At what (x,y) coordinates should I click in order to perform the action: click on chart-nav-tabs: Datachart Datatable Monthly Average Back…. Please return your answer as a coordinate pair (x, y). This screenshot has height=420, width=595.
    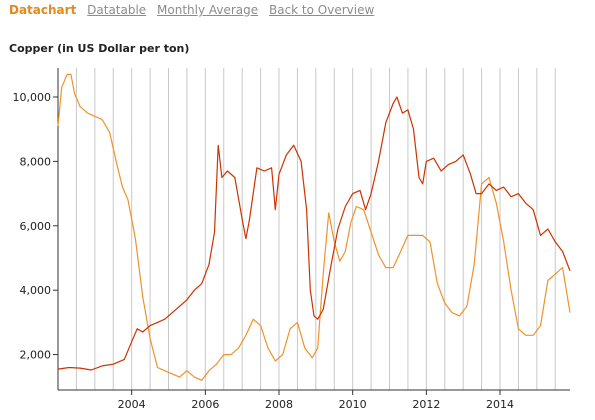
    Looking at the image, I should click on (195, 10).